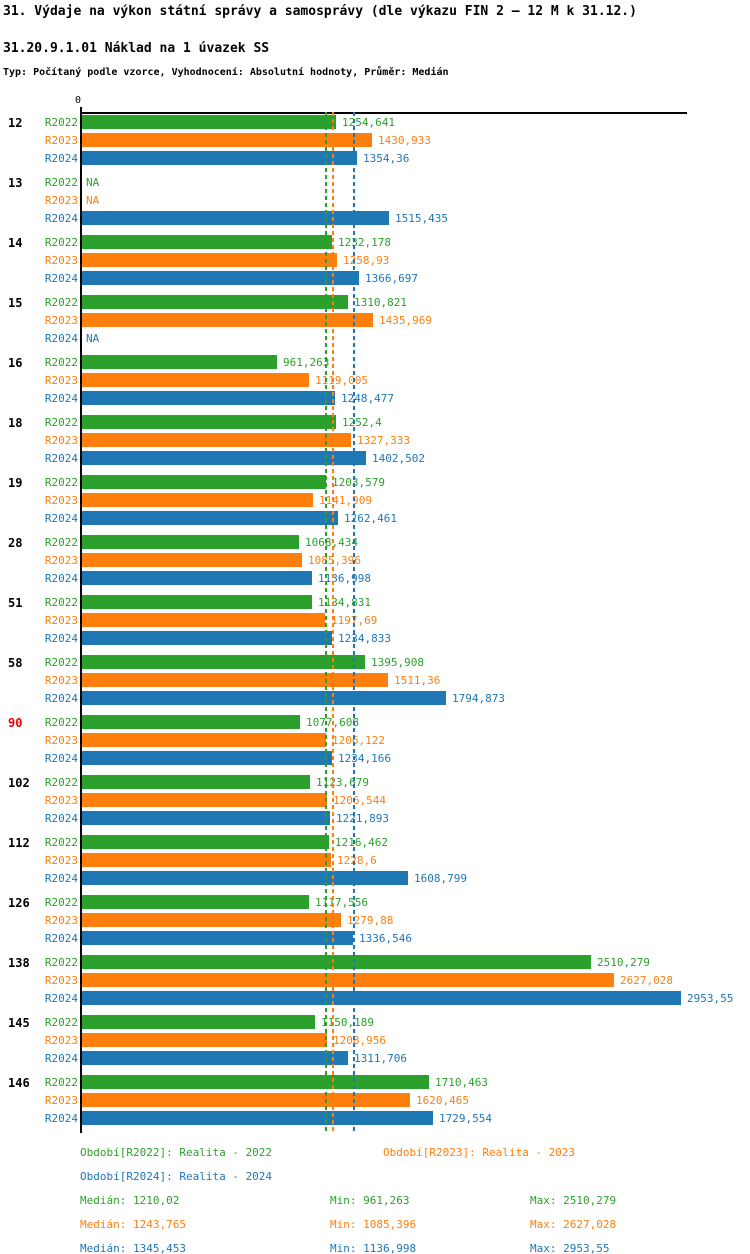 This screenshot has width=750, height=1254. What do you see at coordinates (373, 1224) in the screenshot?
I see `legend-min-R2023: Min: 1085,396` at bounding box center [373, 1224].